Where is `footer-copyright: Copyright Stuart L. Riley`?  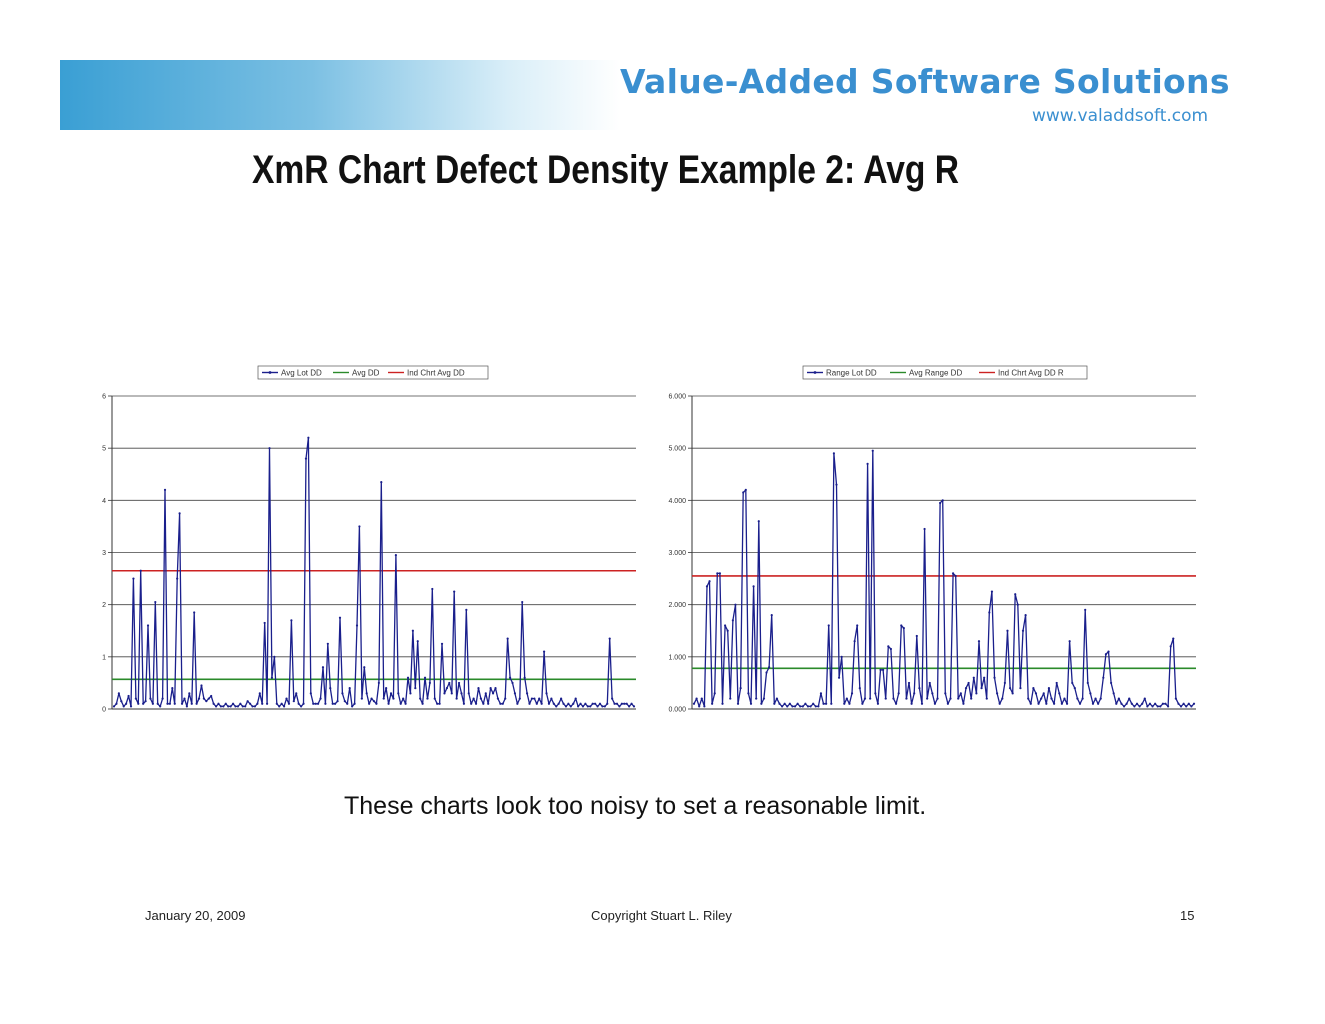 footer-copyright: Copyright Stuart L. Riley is located at coordinates (661, 915).